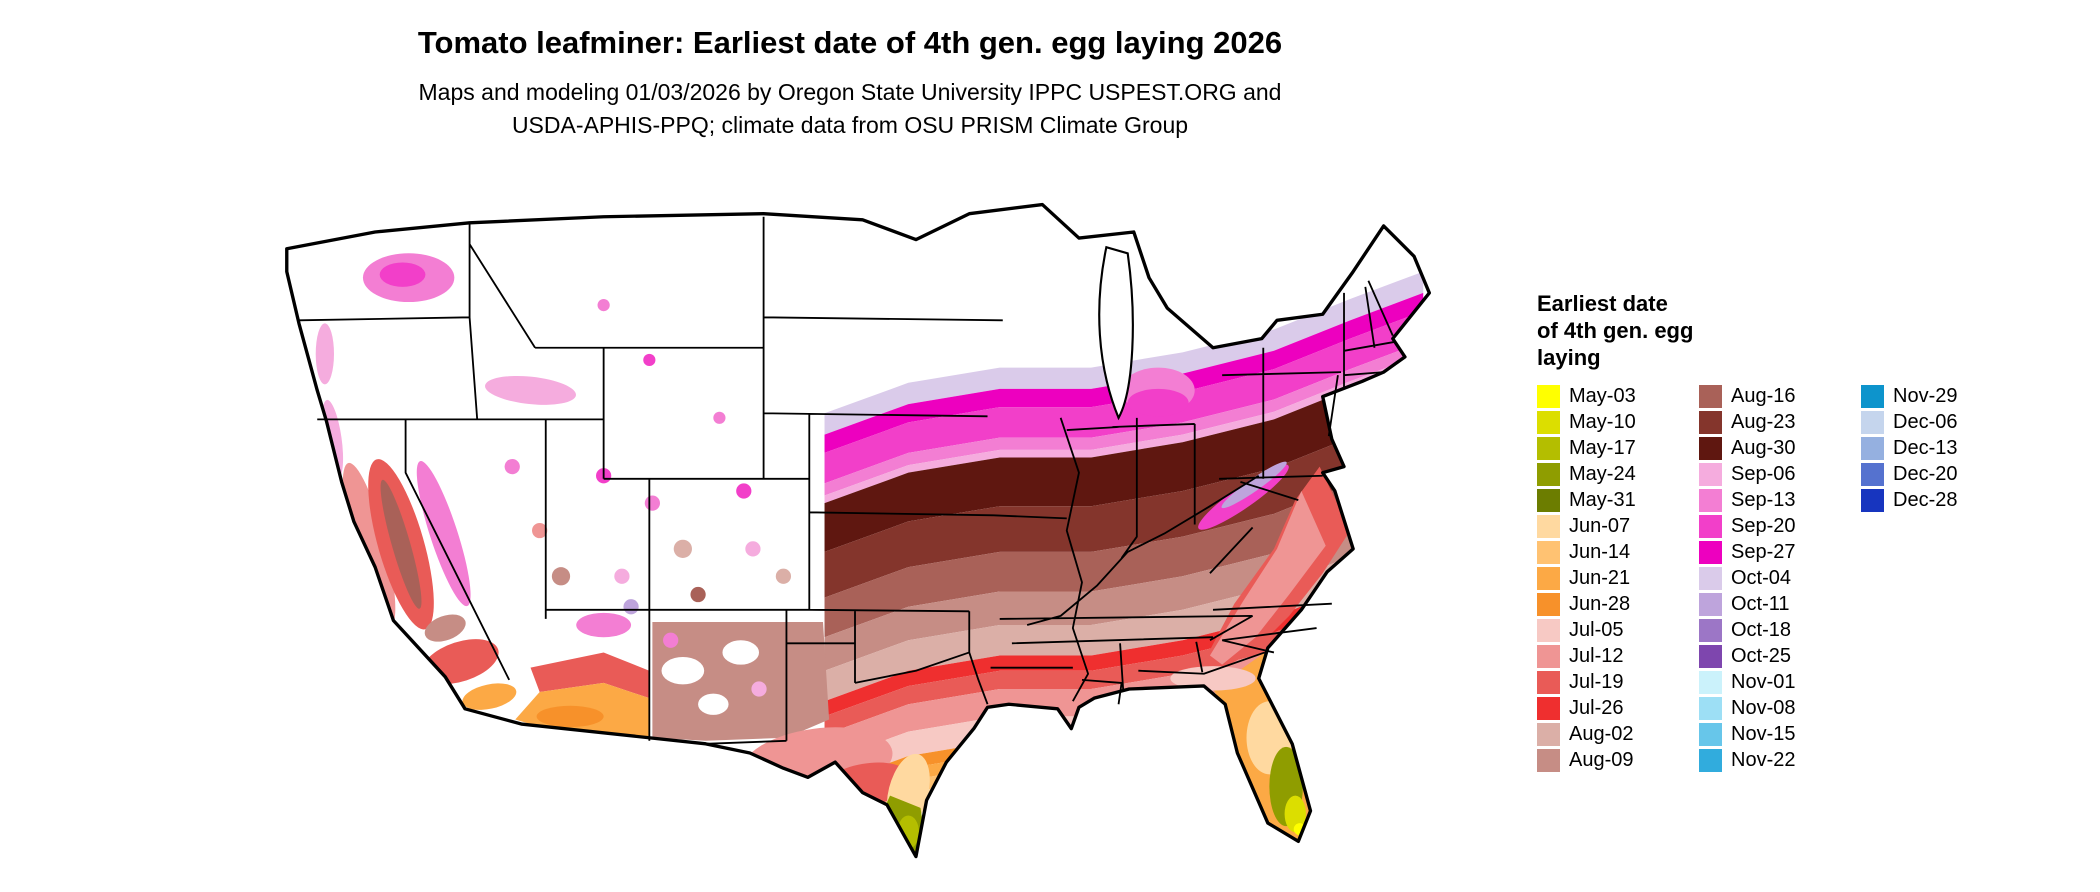 The image size is (2100, 892). What do you see at coordinates (590, 675) in the screenshot?
I see `map-patch-jul19` at bounding box center [590, 675].